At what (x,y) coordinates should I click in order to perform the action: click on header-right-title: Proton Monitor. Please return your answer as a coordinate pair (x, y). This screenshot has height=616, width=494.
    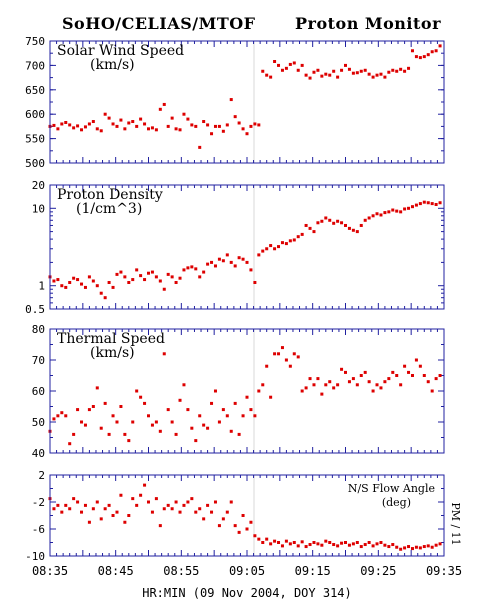
    Looking at the image, I should click on (368, 23).